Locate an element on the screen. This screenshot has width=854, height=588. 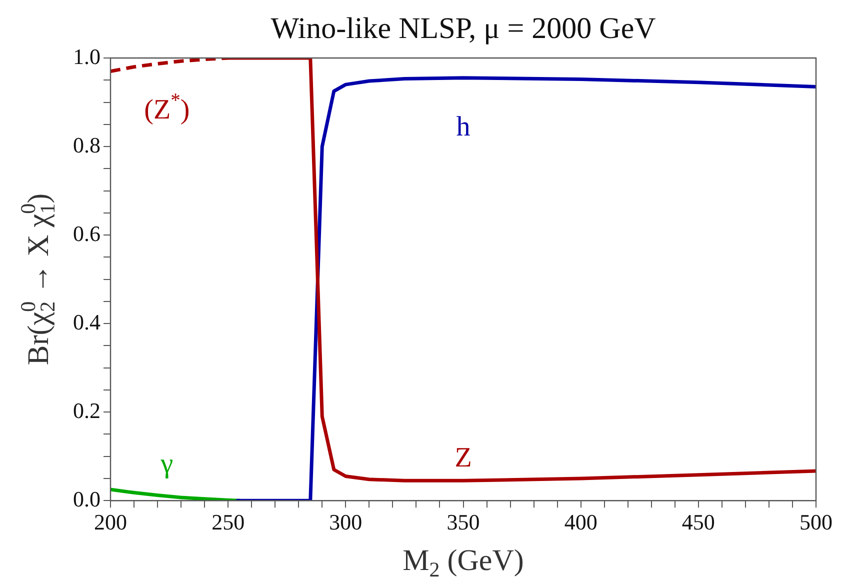
x-tick-label: 300 is located at coordinates (345, 522).